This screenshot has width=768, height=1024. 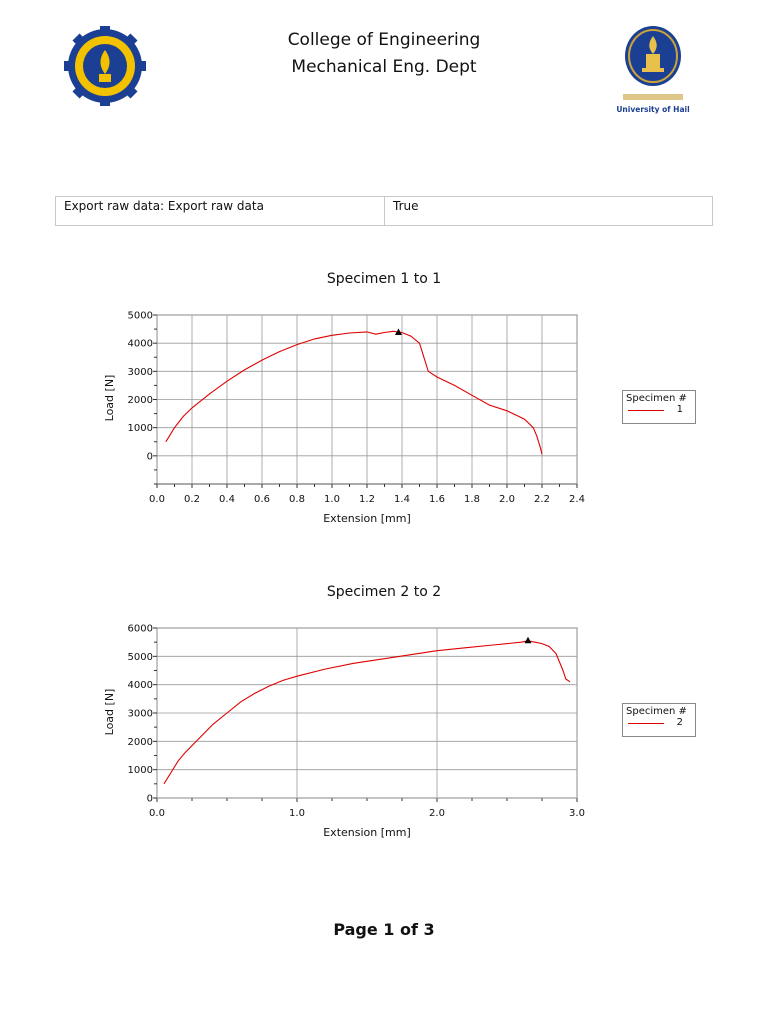 I want to click on export-settings-table: Export raw data: Export raw data True, so click(x=384, y=211).